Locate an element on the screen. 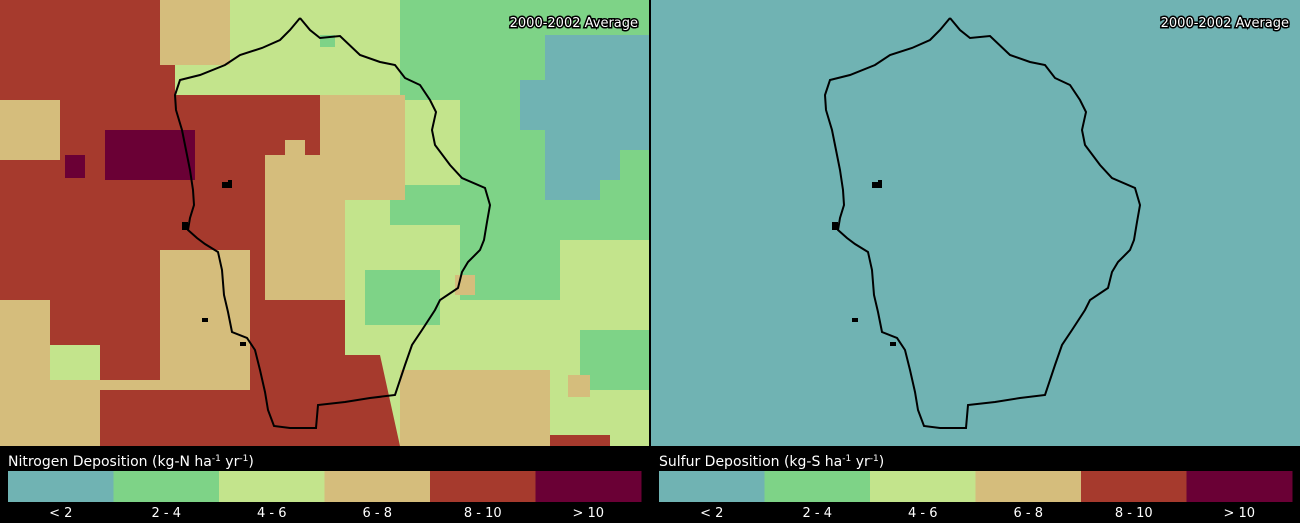 This screenshot has height=523, width=1300. title-part: Nitrogen Deposition (kg-N ha is located at coordinates (110, 462).